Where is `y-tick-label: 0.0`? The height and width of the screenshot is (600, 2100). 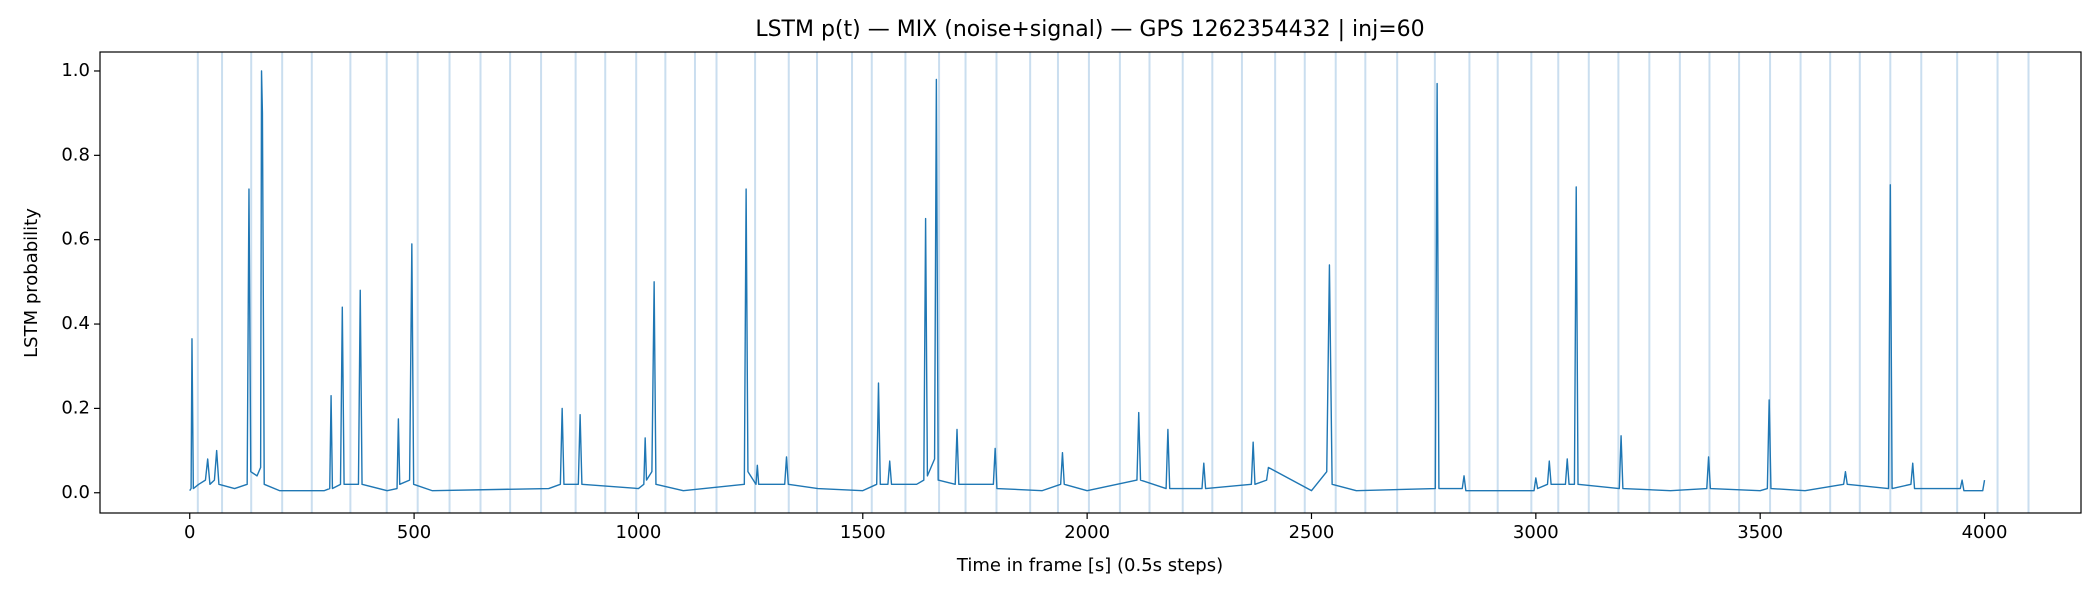
y-tick-label: 0.0 is located at coordinates (75, 492).